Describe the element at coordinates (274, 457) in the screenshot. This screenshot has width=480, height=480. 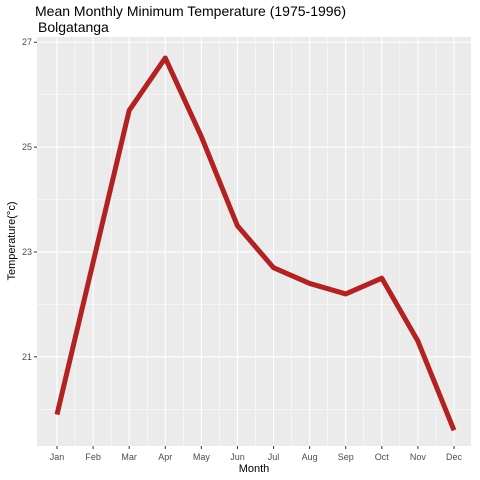
I see `x-tick-label: Jul` at that location.